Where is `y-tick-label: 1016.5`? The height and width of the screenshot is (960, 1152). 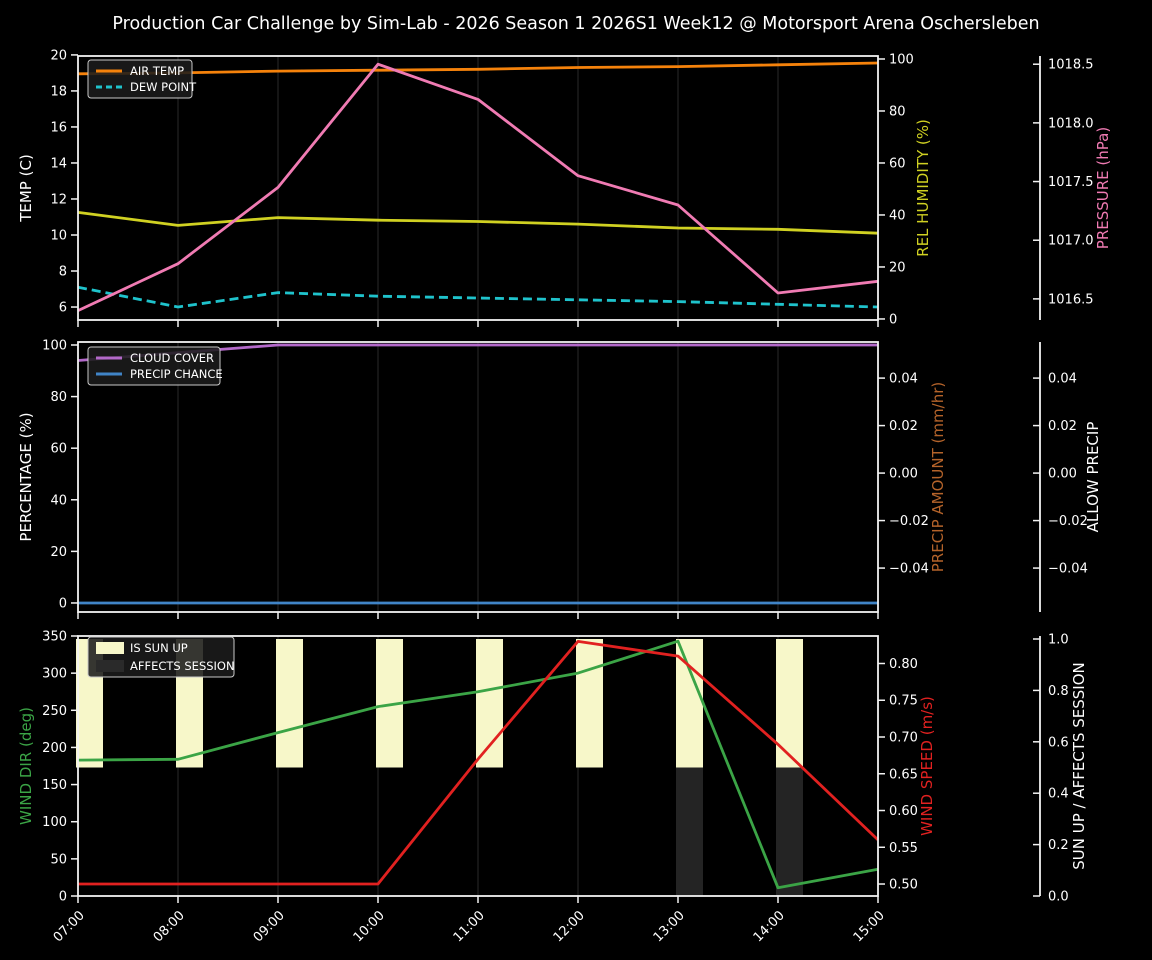
y-tick-label: 1016.5 is located at coordinates (1071, 299).